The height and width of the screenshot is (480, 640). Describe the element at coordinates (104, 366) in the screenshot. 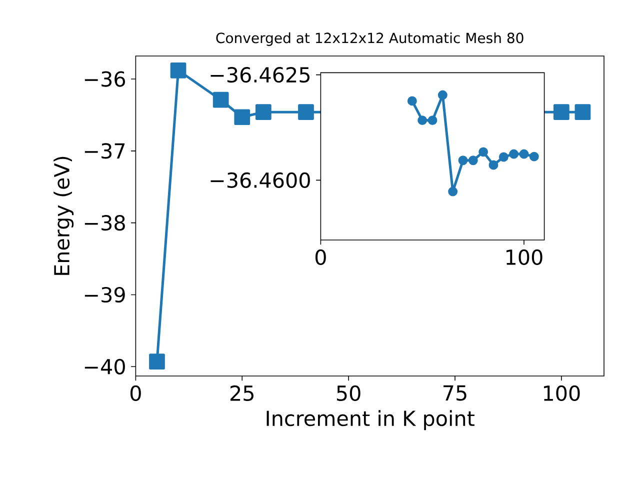

I see `y-tick-label: −40` at that location.